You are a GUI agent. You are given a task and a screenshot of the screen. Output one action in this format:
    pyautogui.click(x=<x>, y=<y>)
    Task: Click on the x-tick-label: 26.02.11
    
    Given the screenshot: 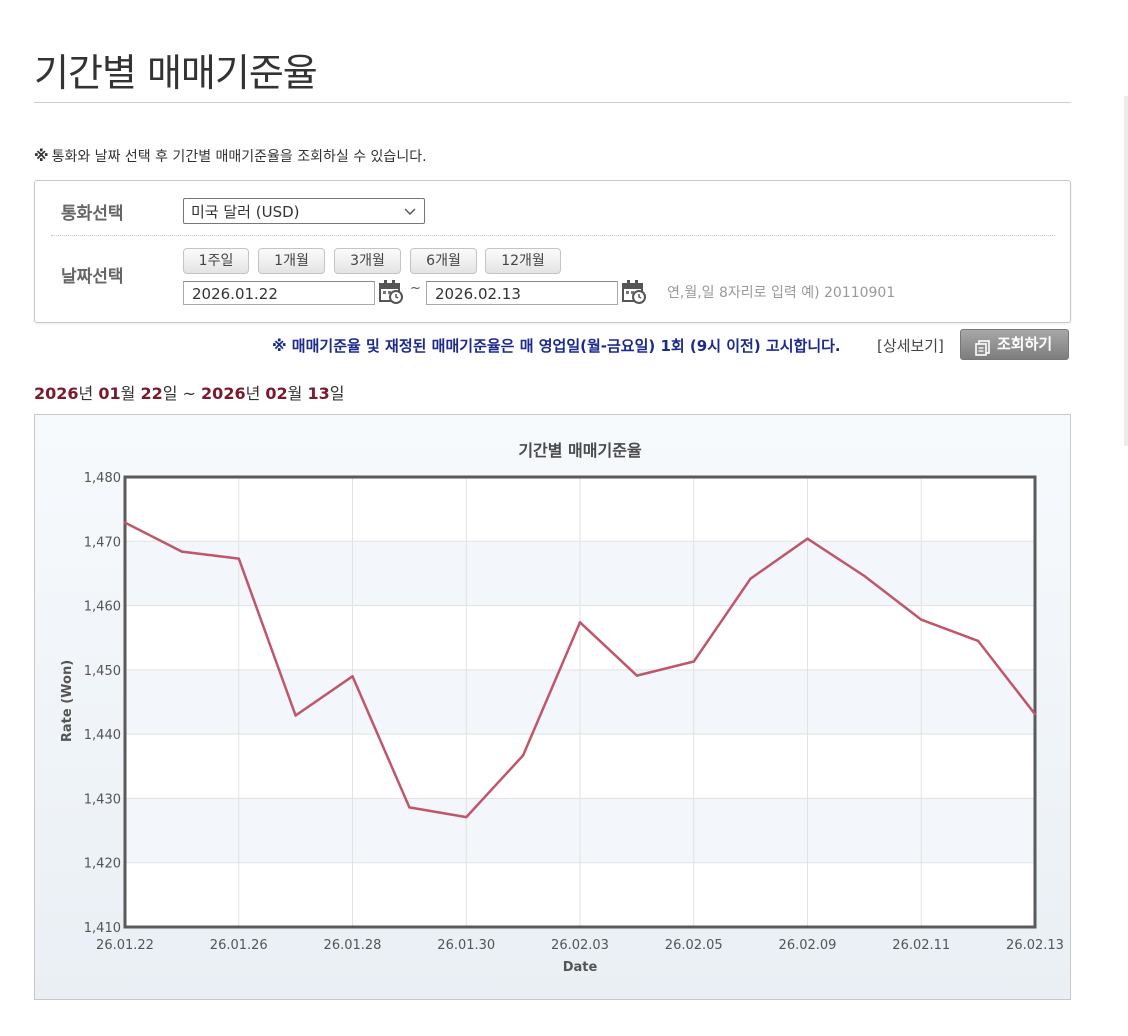 What is the action you would take?
    pyautogui.click(x=921, y=945)
    